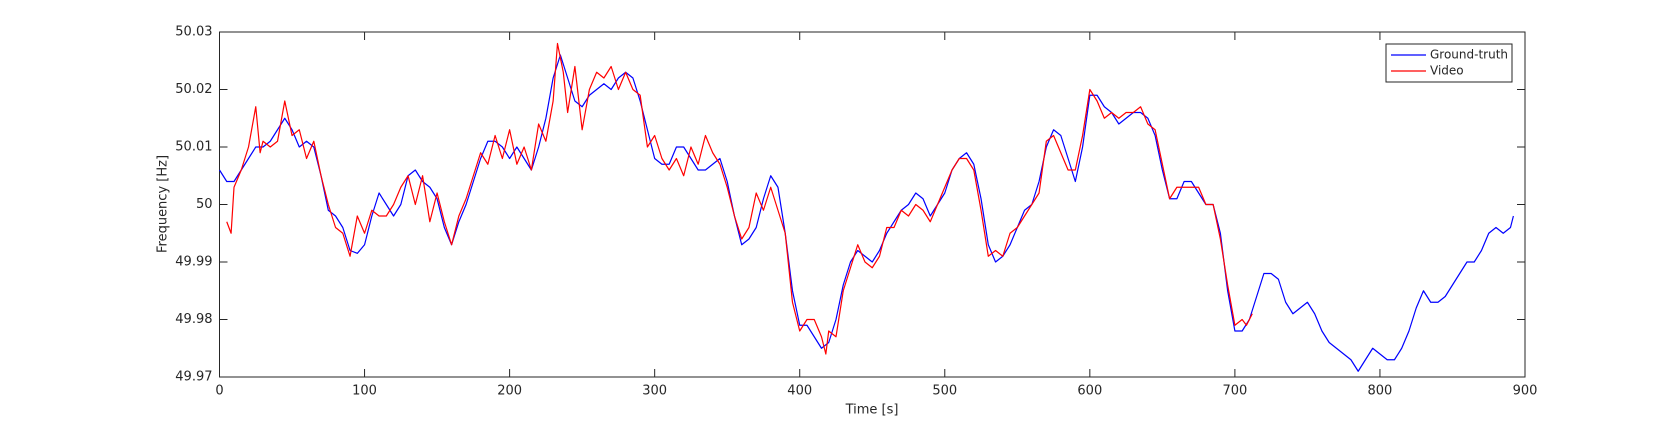 The height and width of the screenshot is (422, 1679). Describe the element at coordinates (193, 319) in the screenshot. I see `y-tick-label: 49.98` at that location.